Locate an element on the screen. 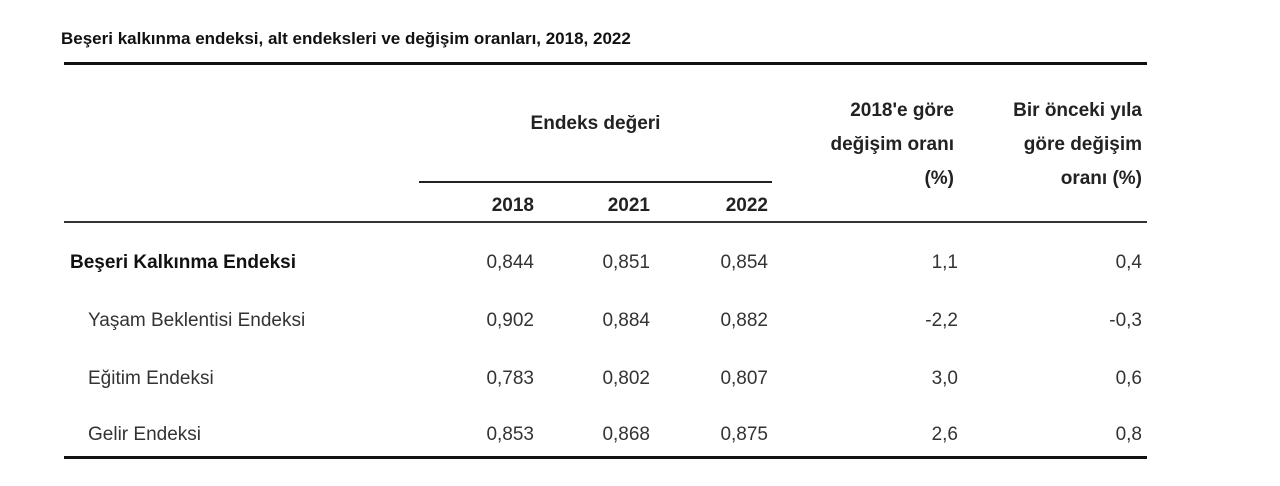 This screenshot has width=1280, height=486. header-rule is located at coordinates (605, 222).